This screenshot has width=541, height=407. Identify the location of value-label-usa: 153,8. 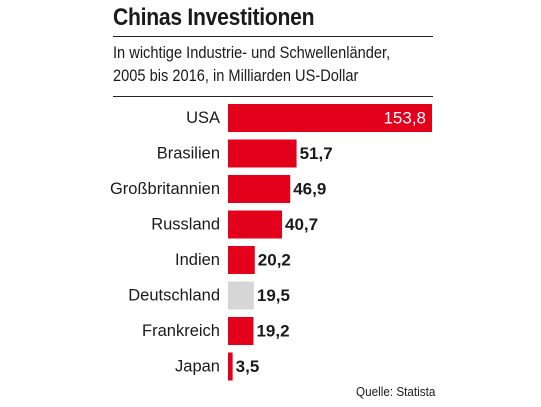
(404, 118).